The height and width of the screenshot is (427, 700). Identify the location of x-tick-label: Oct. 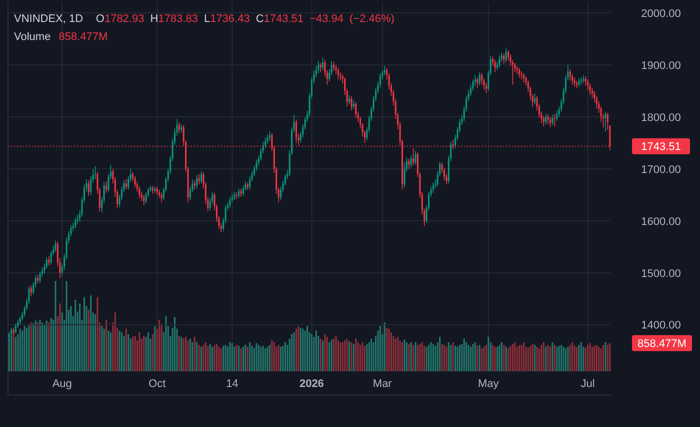
(157, 384).